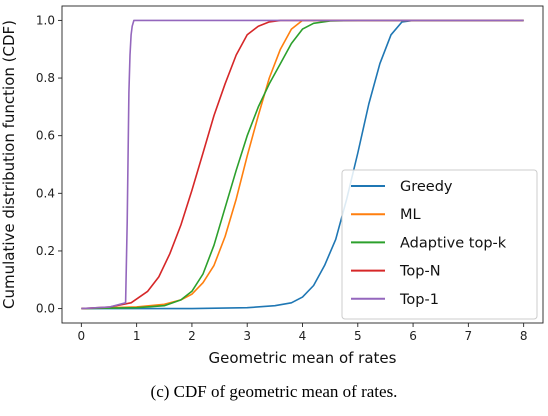  I want to click on y-tick-label: 0.4, so click(45, 193).